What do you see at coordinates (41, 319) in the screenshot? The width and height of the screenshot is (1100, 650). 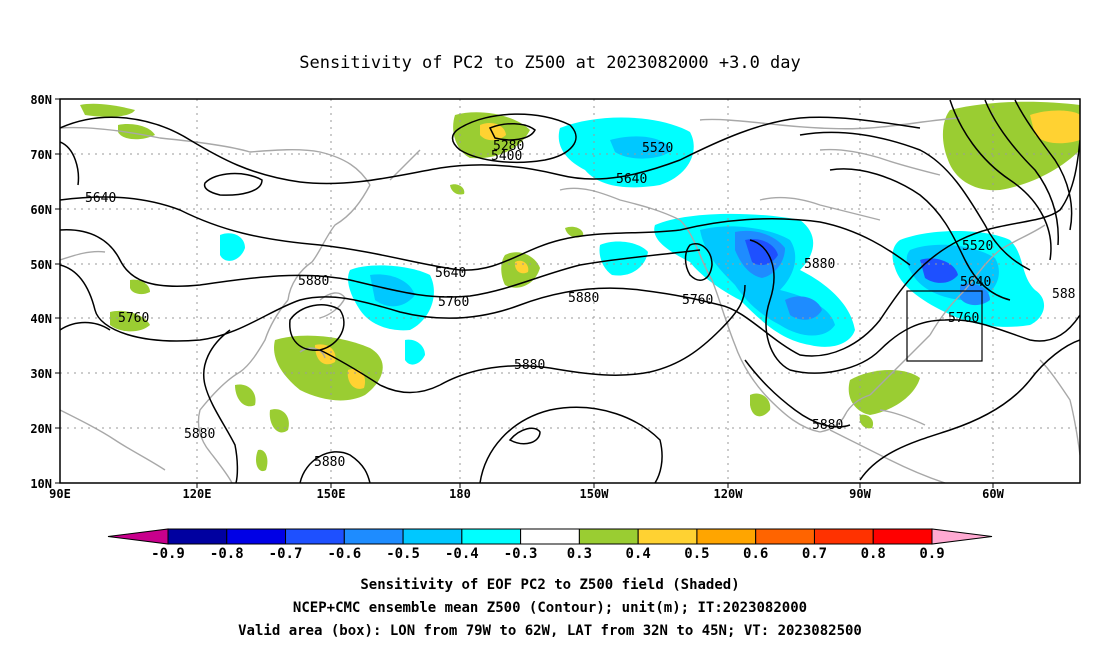 I see `lat-label: 40N` at bounding box center [41, 319].